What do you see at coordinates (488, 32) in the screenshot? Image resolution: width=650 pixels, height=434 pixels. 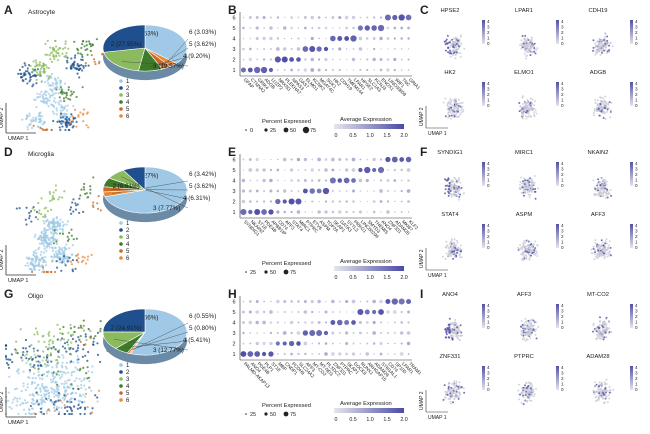 I see `feature-tick: 2` at bounding box center [488, 32].